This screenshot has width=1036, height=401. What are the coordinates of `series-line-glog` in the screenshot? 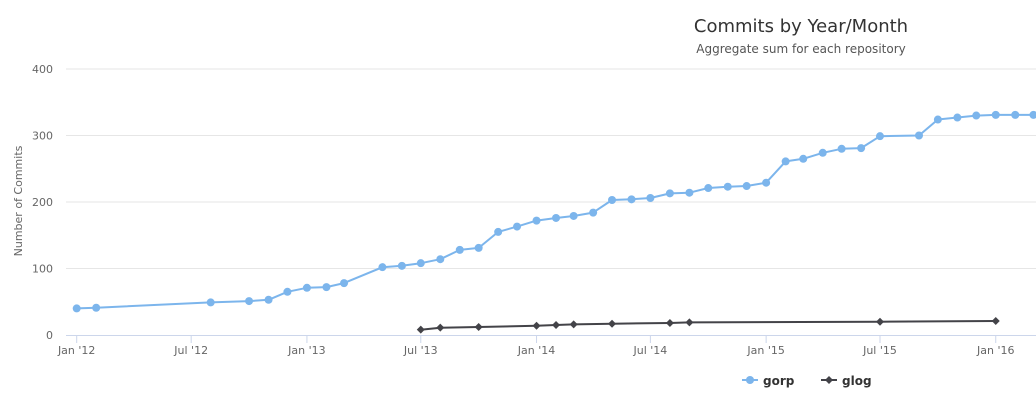 It's located at (708, 325).